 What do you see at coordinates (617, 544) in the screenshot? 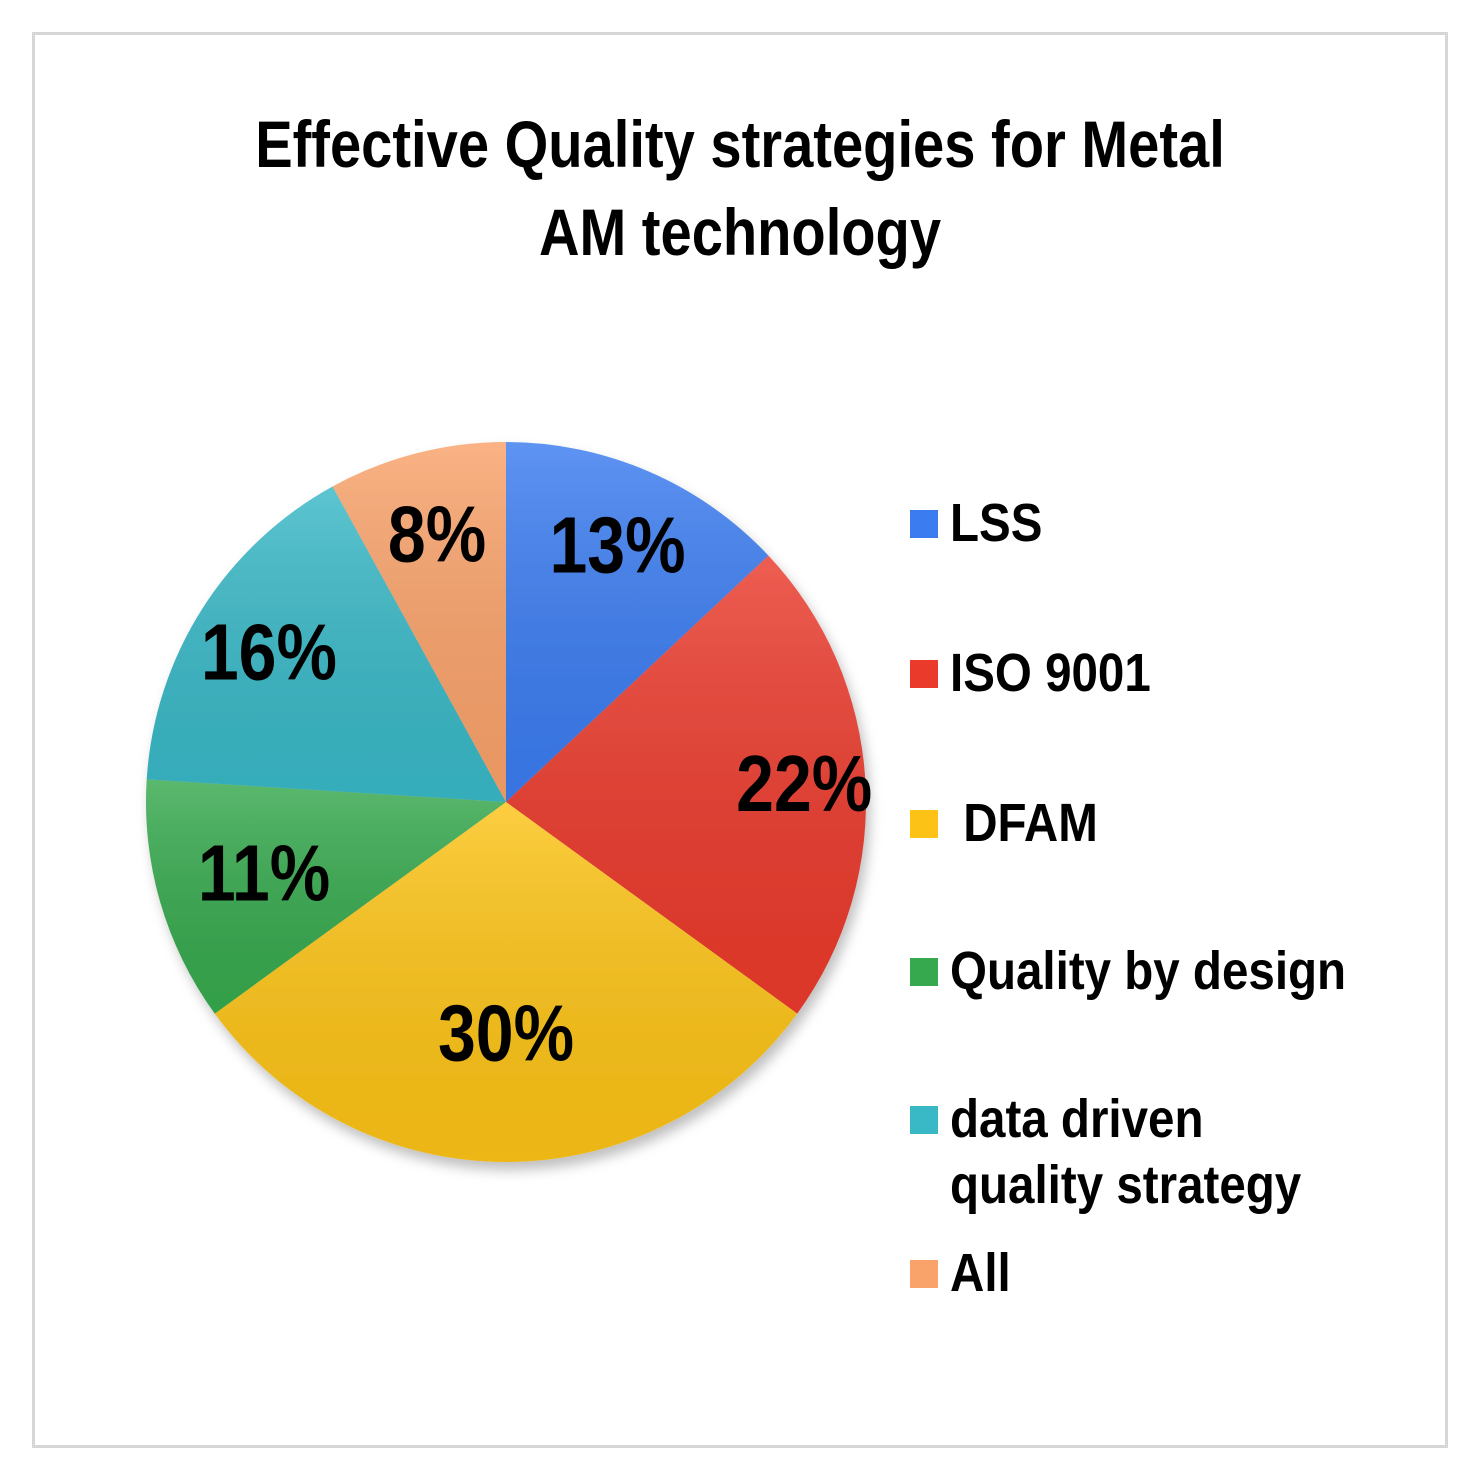
I see `data-label-0: 13%` at bounding box center [617, 544].